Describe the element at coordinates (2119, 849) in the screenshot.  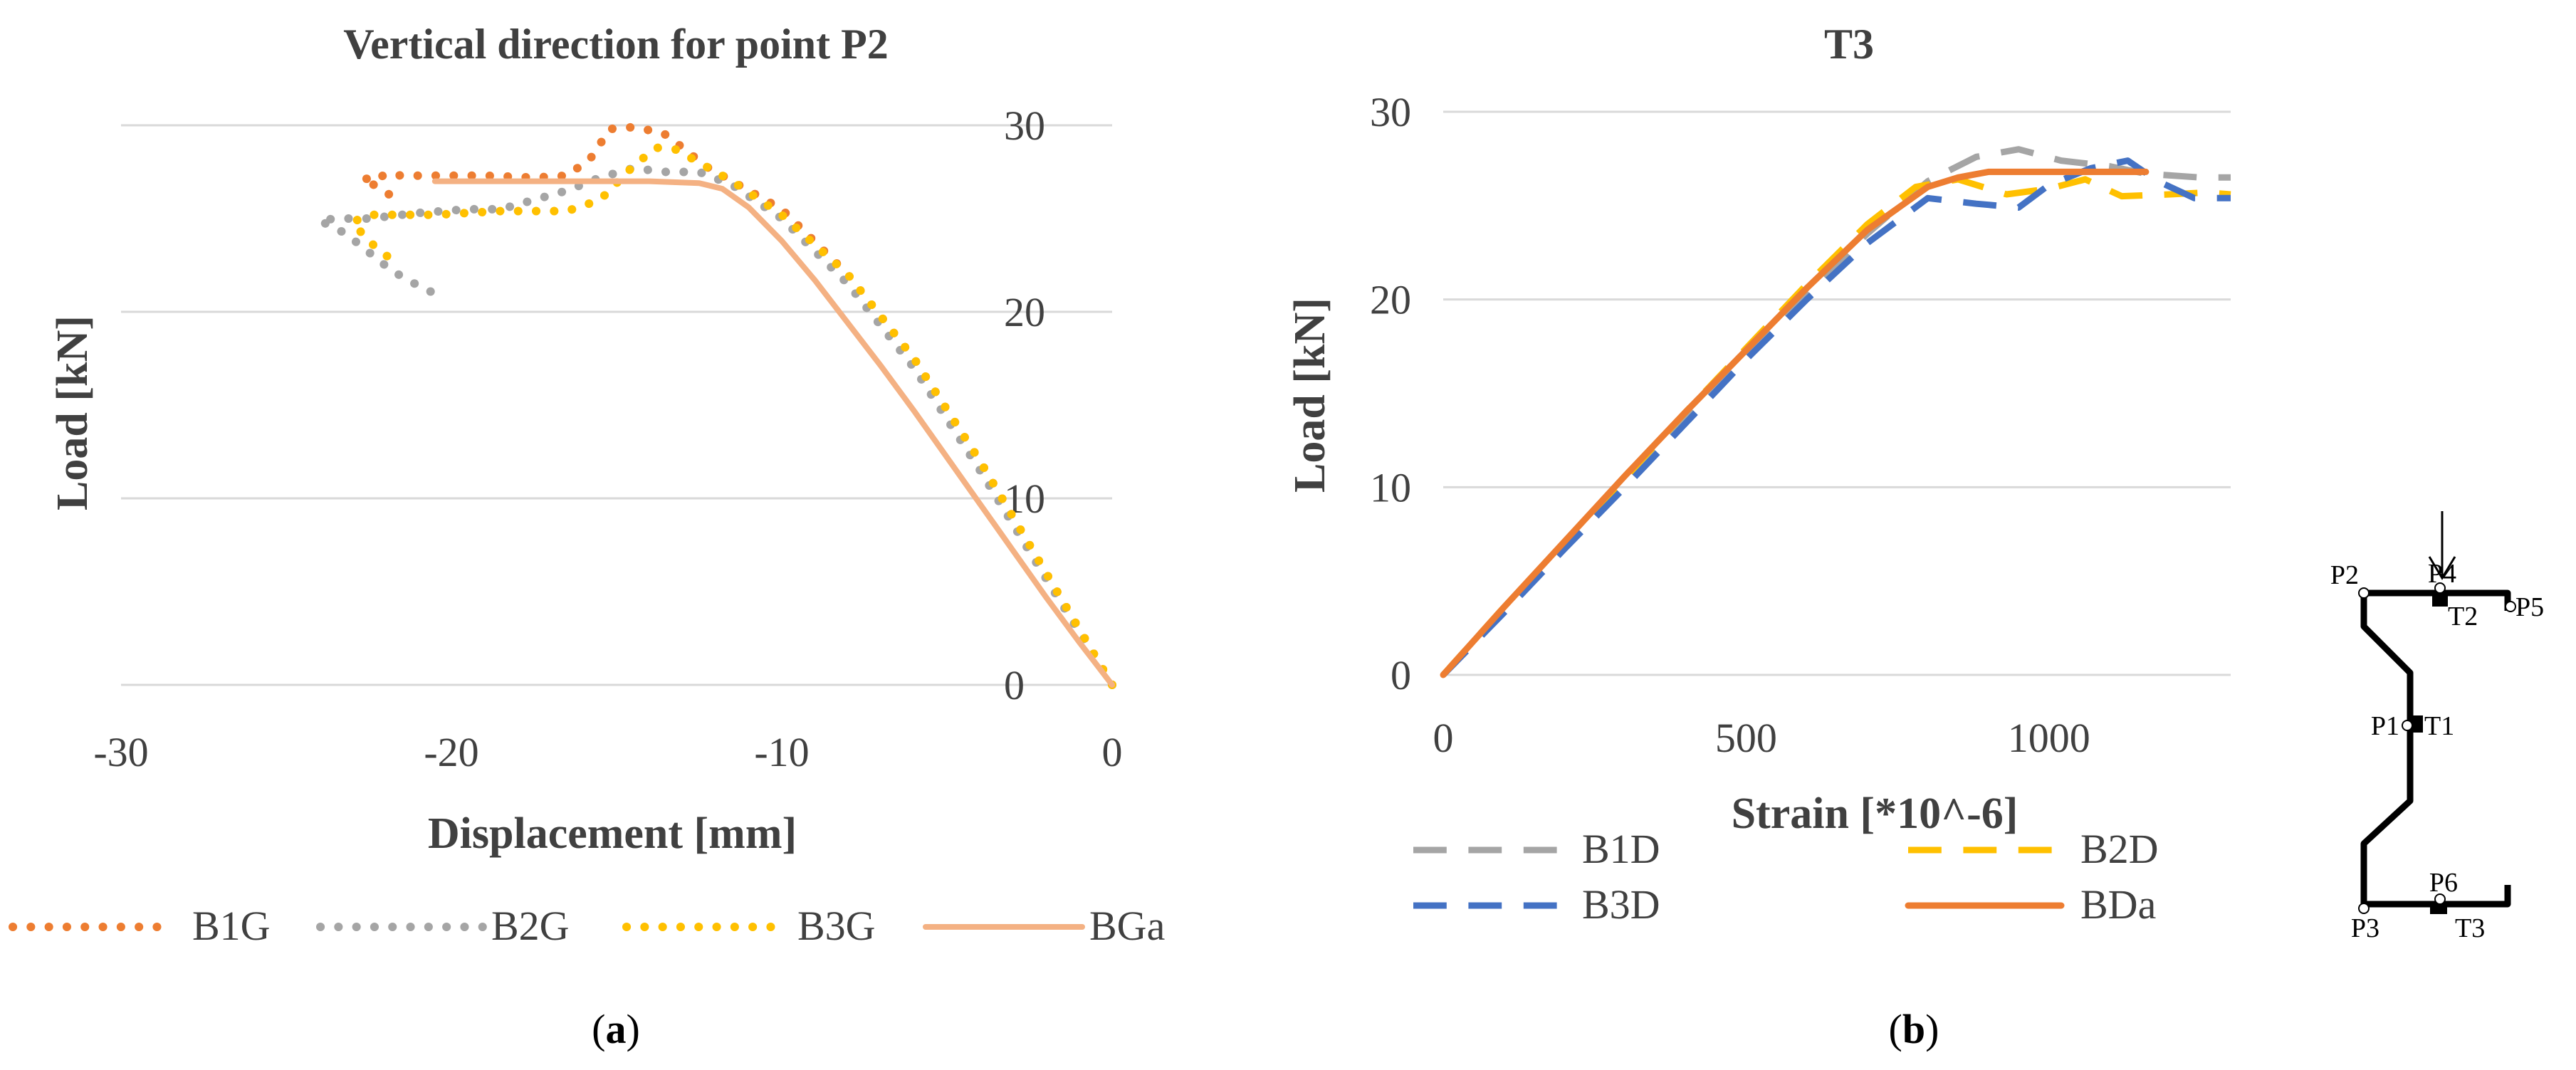
I see `legend-label-b2d: B2D` at that location.